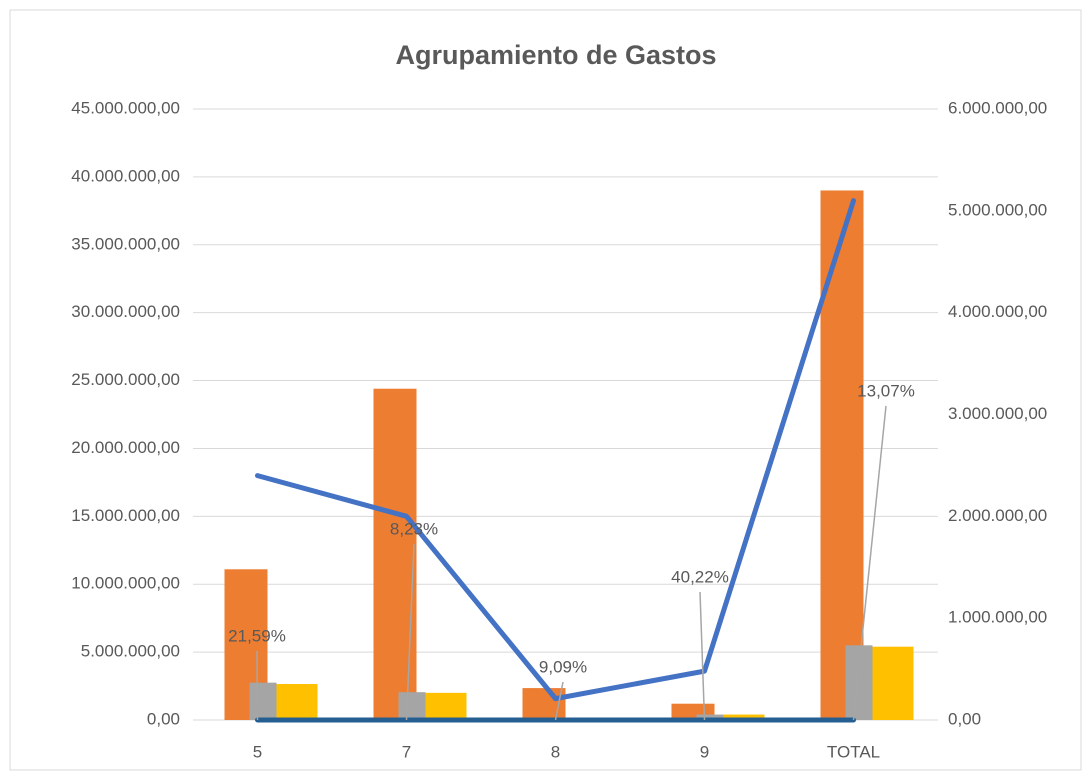  I want to click on y-tick-label: 10.000.000,00, so click(125, 583).